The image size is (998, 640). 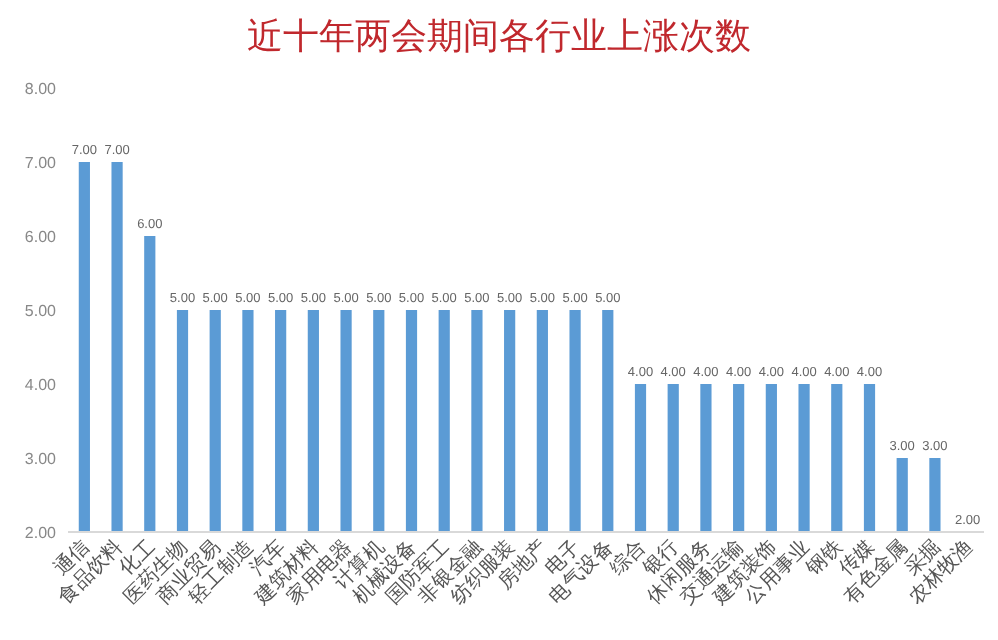 What do you see at coordinates (41, 163) in the screenshot?
I see `y-tick-label: 7.00` at bounding box center [41, 163].